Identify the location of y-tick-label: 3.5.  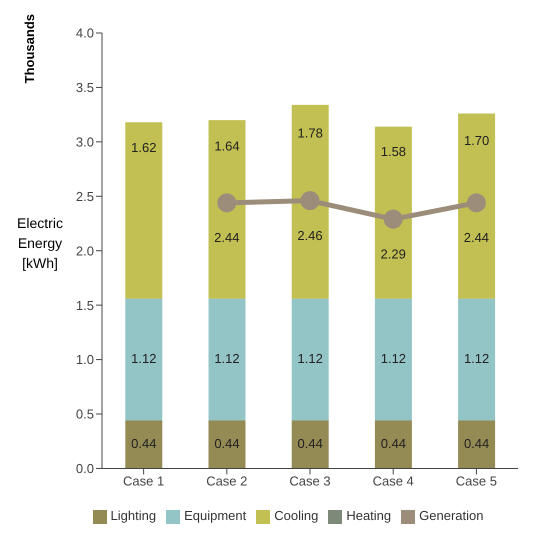
(85, 88).